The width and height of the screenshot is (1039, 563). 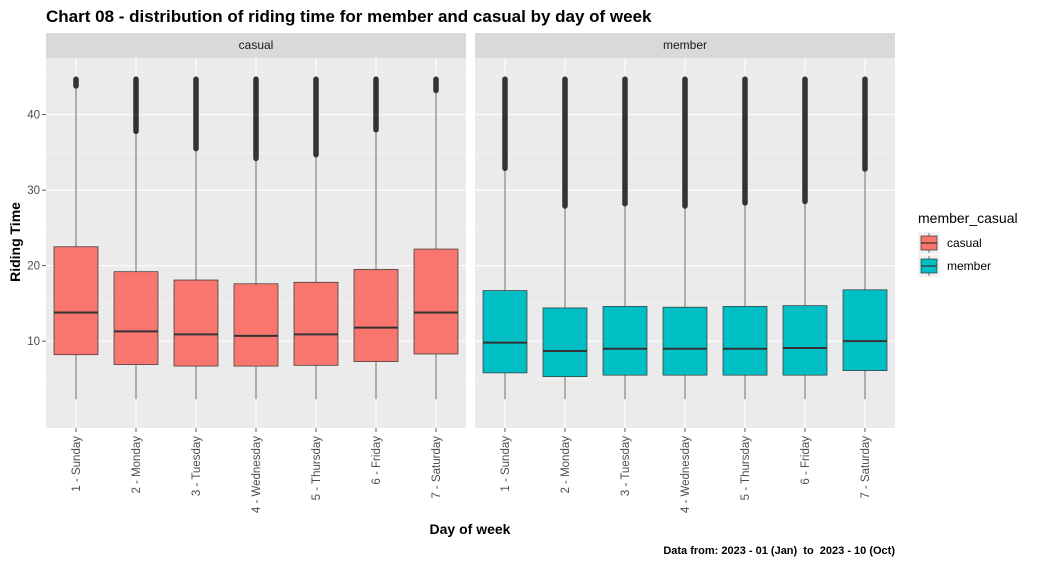 I want to click on x-axis-title: Day of week, so click(x=470, y=529).